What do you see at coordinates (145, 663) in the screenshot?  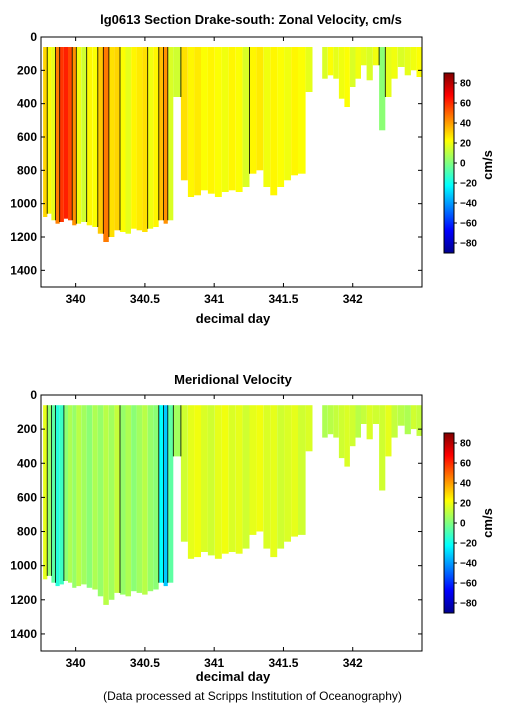 I see `x-tick-label: 340.5` at bounding box center [145, 663].